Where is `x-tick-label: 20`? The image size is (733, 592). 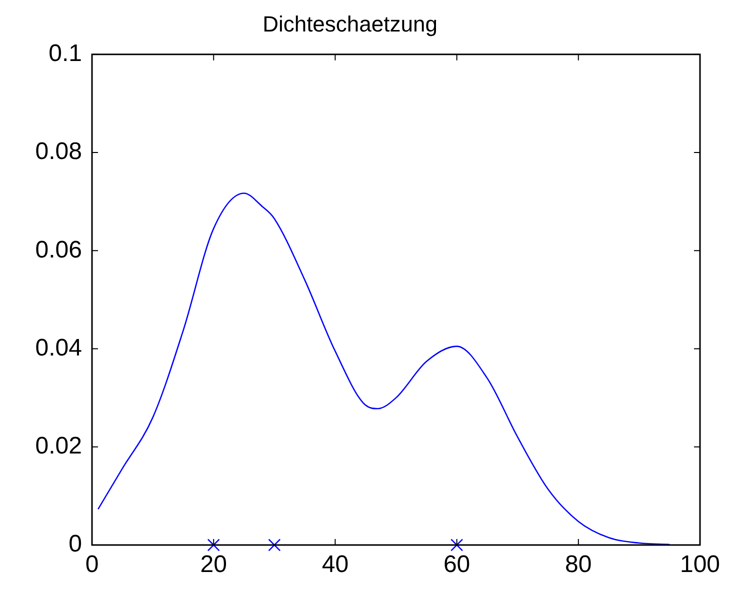 x-tick-label: 20 is located at coordinates (213, 564).